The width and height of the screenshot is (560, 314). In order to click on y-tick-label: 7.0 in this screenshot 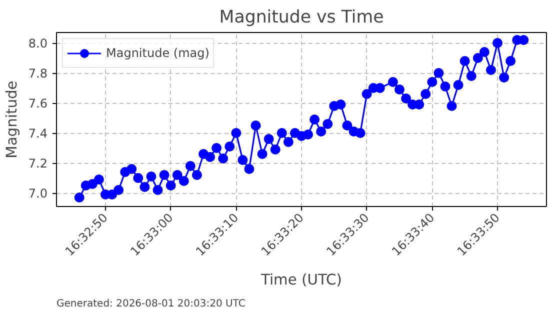, I will do `click(38, 193)`.